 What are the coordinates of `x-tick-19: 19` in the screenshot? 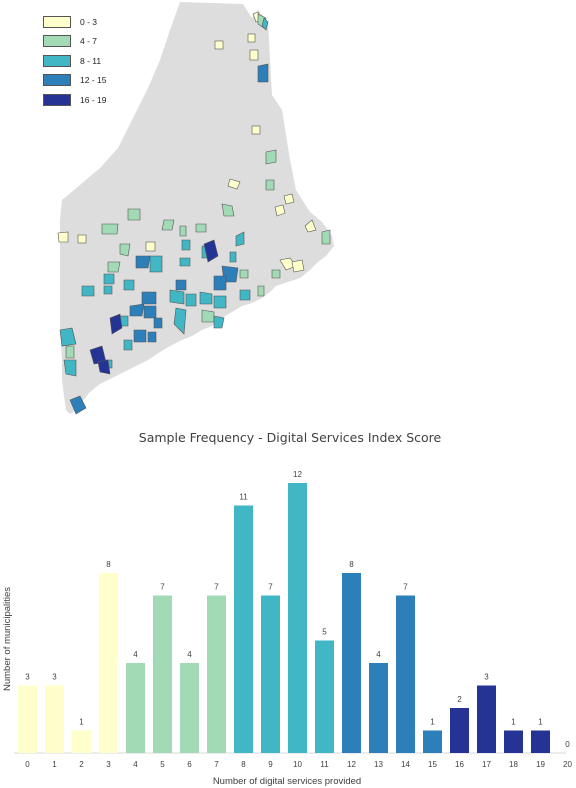 It's located at (540, 764).